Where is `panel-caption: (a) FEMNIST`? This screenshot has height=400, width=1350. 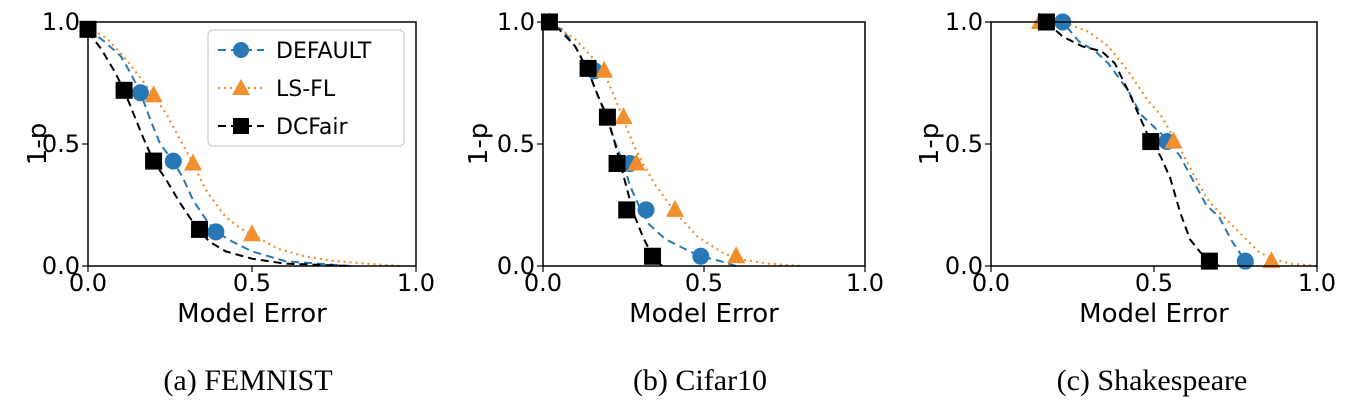 panel-caption: (a) FEMNIST is located at coordinates (247, 380).